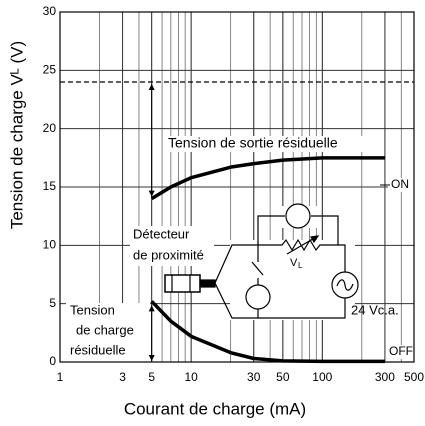 The image size is (425, 426). Describe the element at coordinates (283, 377) in the screenshot. I see `x-tick-label: 50` at that location.